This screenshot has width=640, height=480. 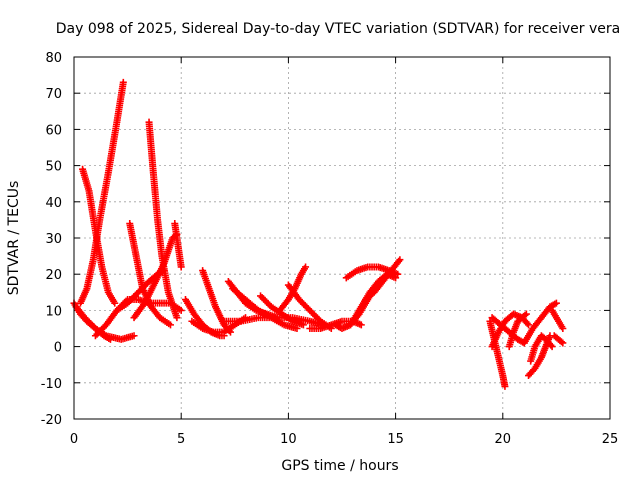 What do you see at coordinates (53, 130) in the screenshot?
I see `y-tick-label: 60` at bounding box center [53, 130].